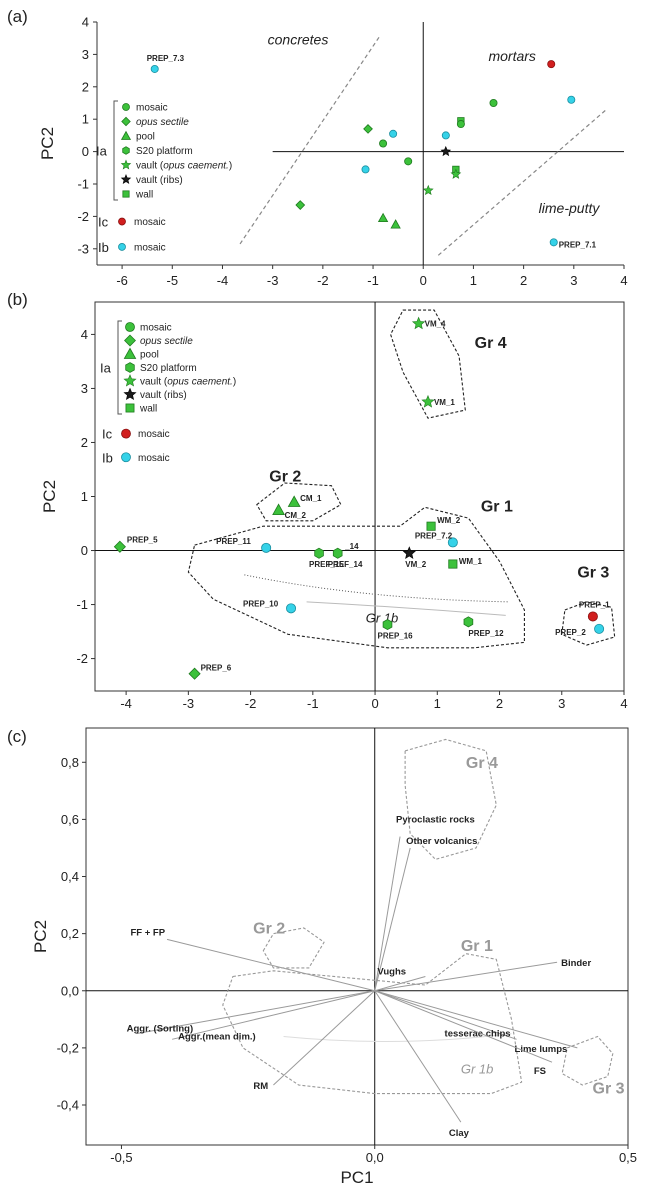 This screenshot has width=649, height=1189. What do you see at coordinates (68, 1047) in the screenshot?
I see `y-tick-label: -0,2` at bounding box center [68, 1047].